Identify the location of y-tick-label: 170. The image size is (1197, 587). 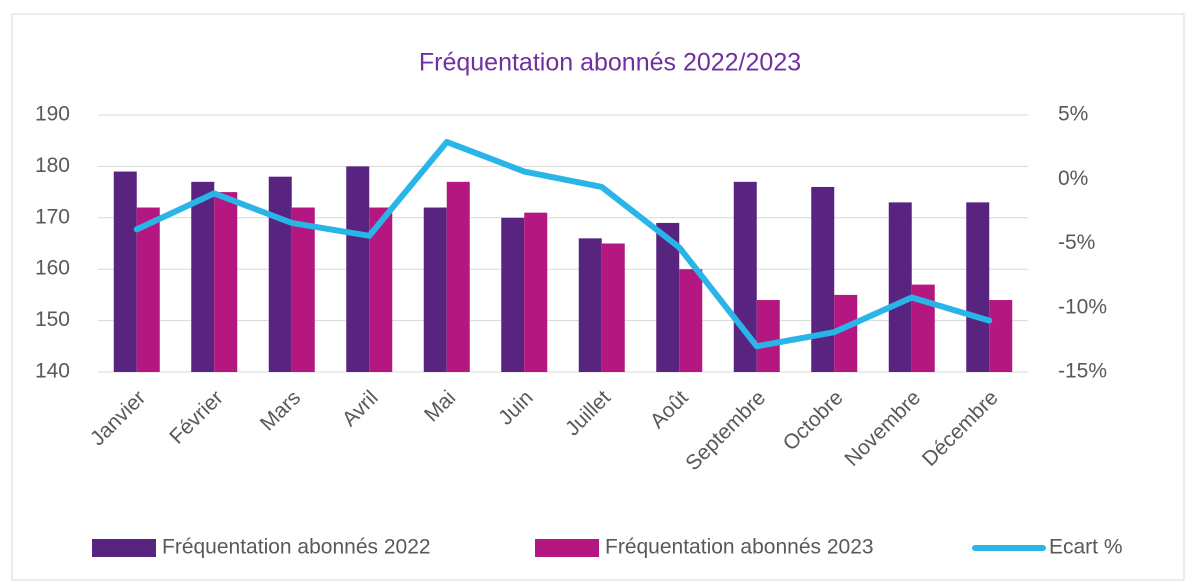
(52, 216).